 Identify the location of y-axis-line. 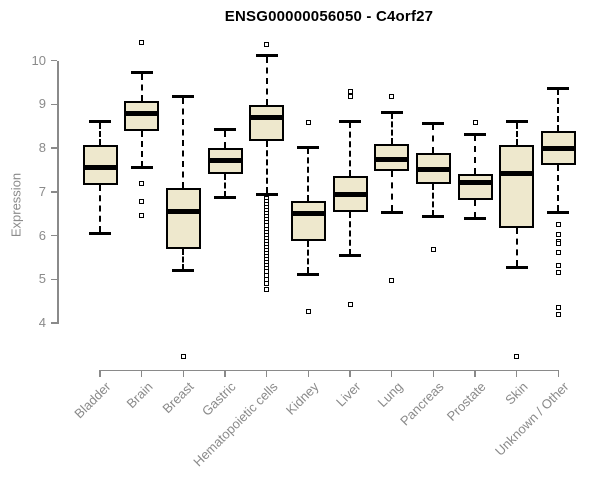
(58, 192).